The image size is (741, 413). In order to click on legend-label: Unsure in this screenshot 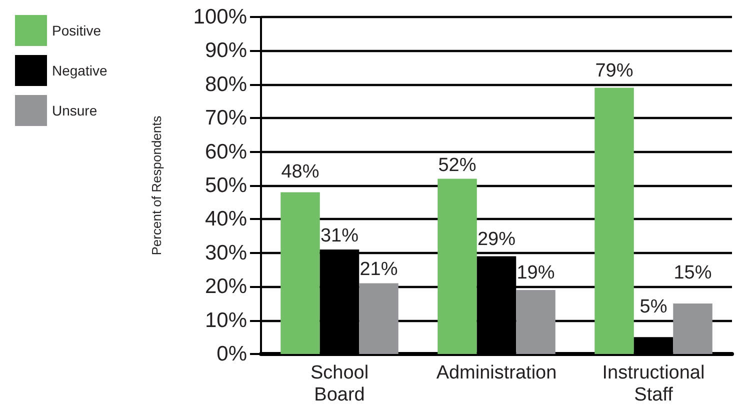, I will do `click(75, 110)`.